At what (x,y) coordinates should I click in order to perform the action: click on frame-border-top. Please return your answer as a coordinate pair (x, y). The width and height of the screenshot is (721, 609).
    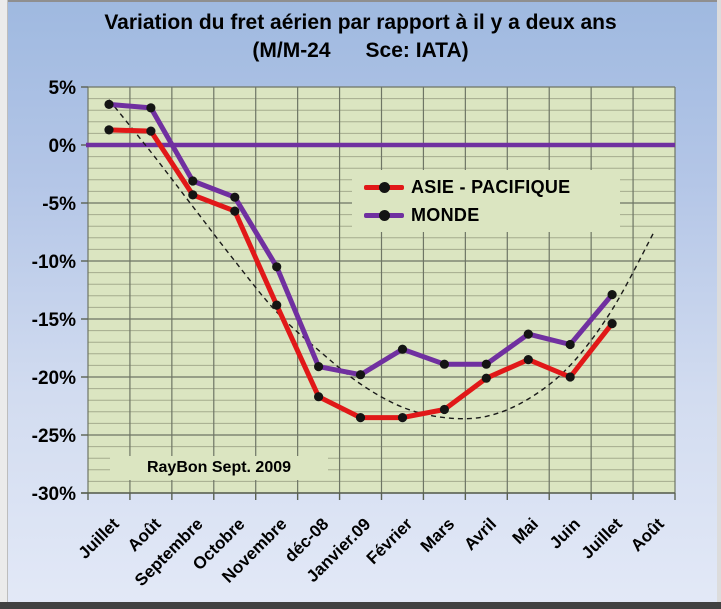
    Looking at the image, I should click on (360, 1).